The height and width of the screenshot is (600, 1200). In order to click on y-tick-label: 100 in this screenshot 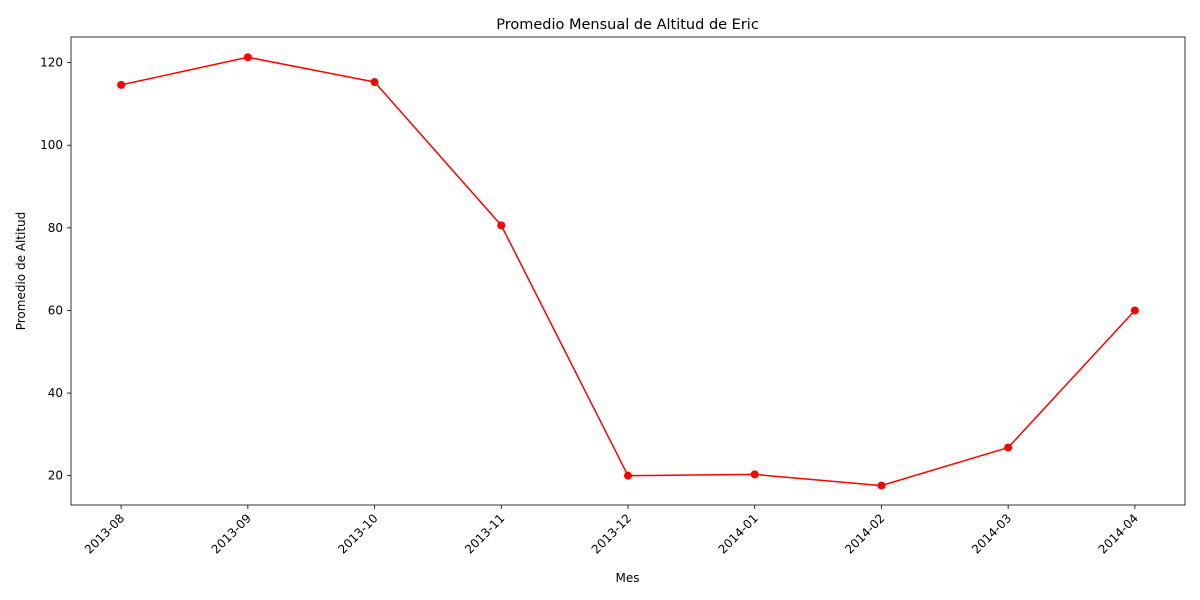, I will do `click(51, 145)`.